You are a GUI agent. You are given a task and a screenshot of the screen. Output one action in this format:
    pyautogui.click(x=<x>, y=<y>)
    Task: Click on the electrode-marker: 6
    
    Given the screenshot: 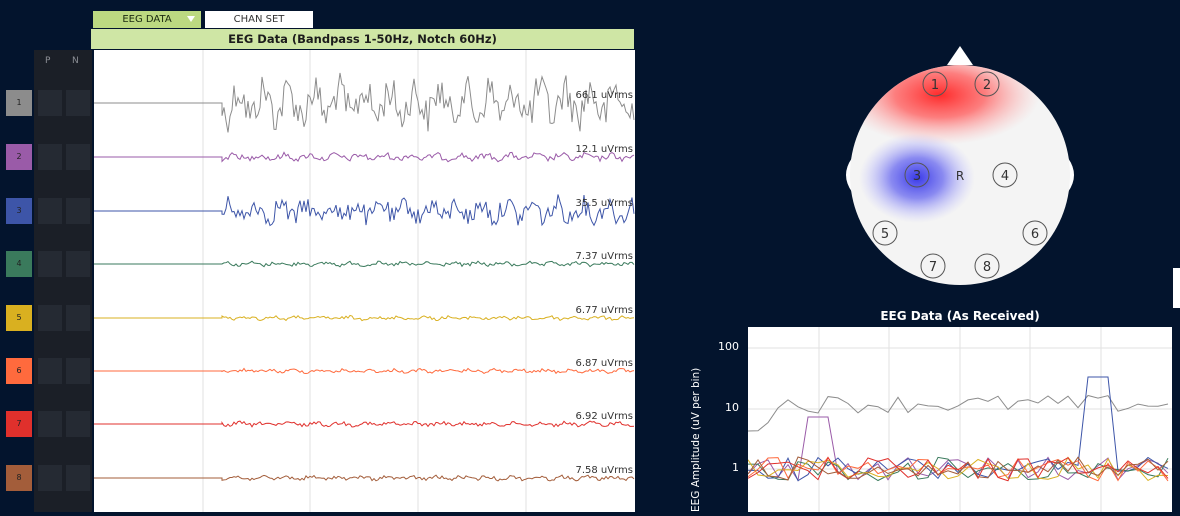 What is the action you would take?
    pyautogui.click(x=1035, y=233)
    